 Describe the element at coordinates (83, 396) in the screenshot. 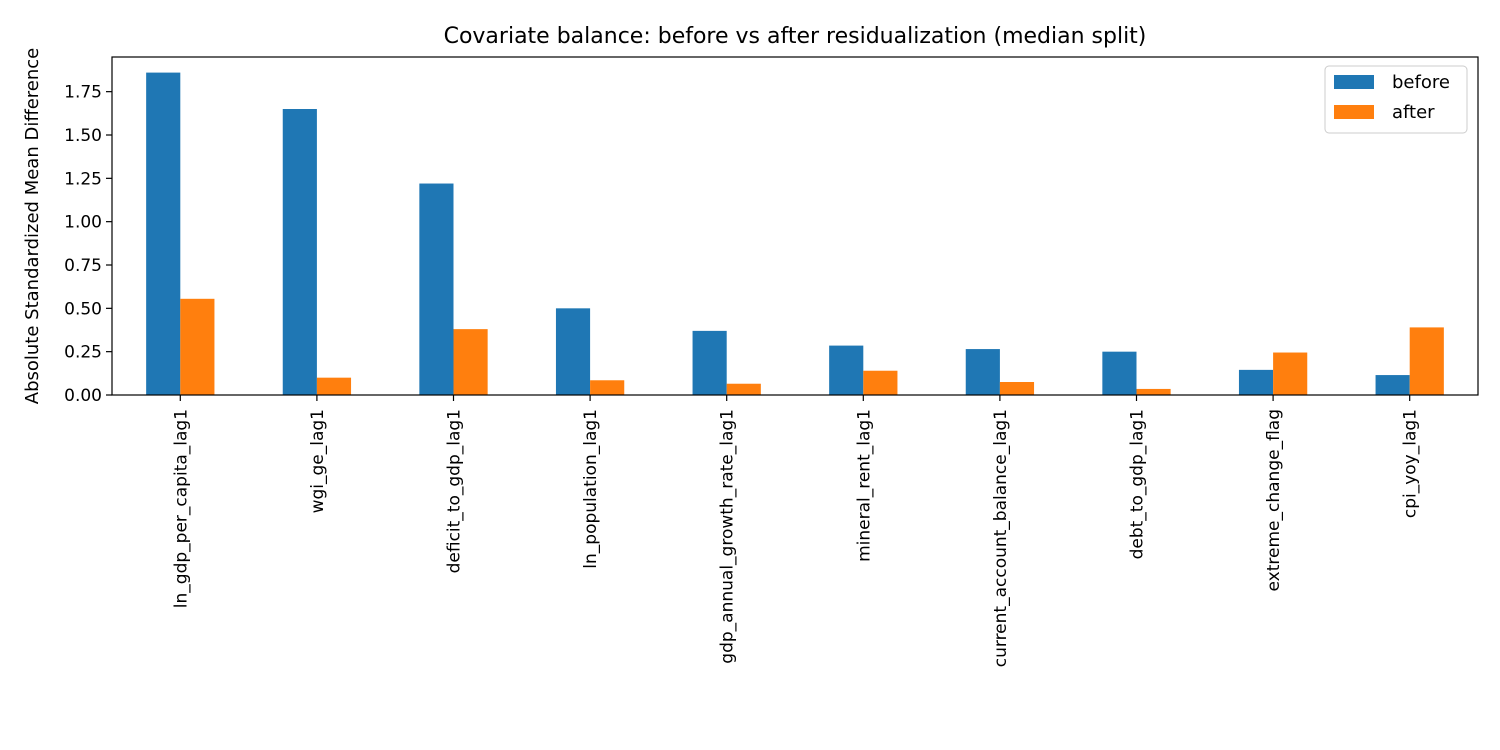

I see `y-tick-label: 0.00` at that location.